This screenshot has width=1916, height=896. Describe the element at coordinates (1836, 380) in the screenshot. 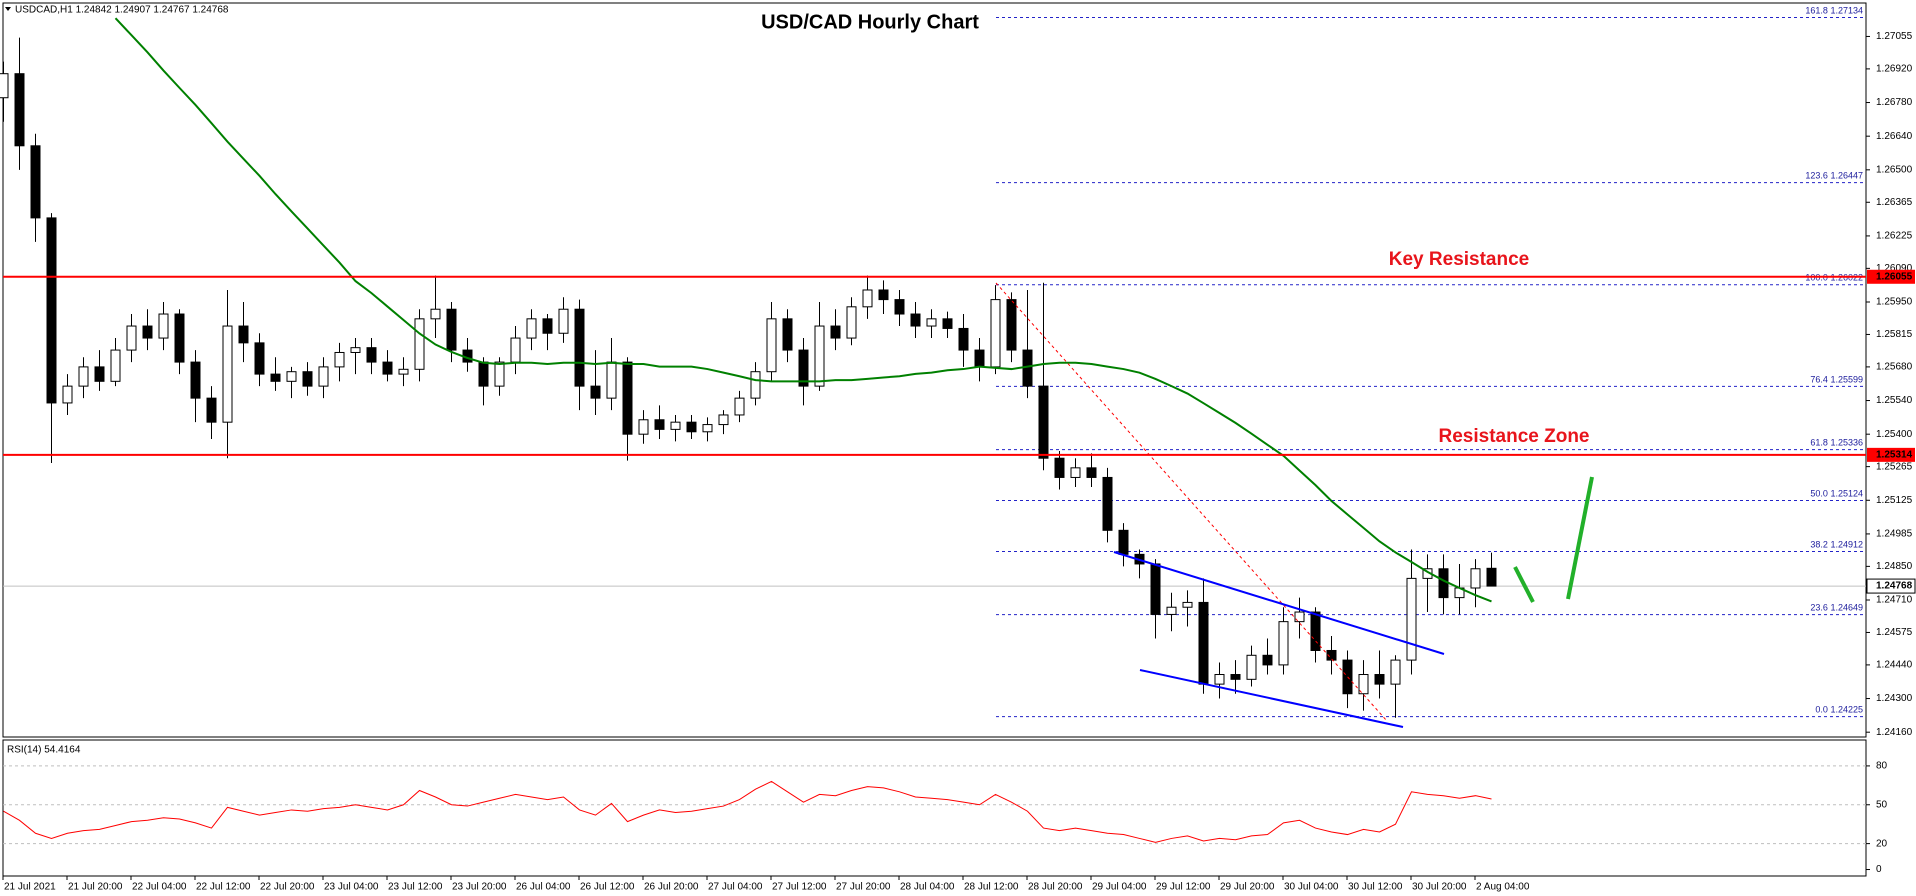

I see `fib-label: 76.4 1.25599` at that location.